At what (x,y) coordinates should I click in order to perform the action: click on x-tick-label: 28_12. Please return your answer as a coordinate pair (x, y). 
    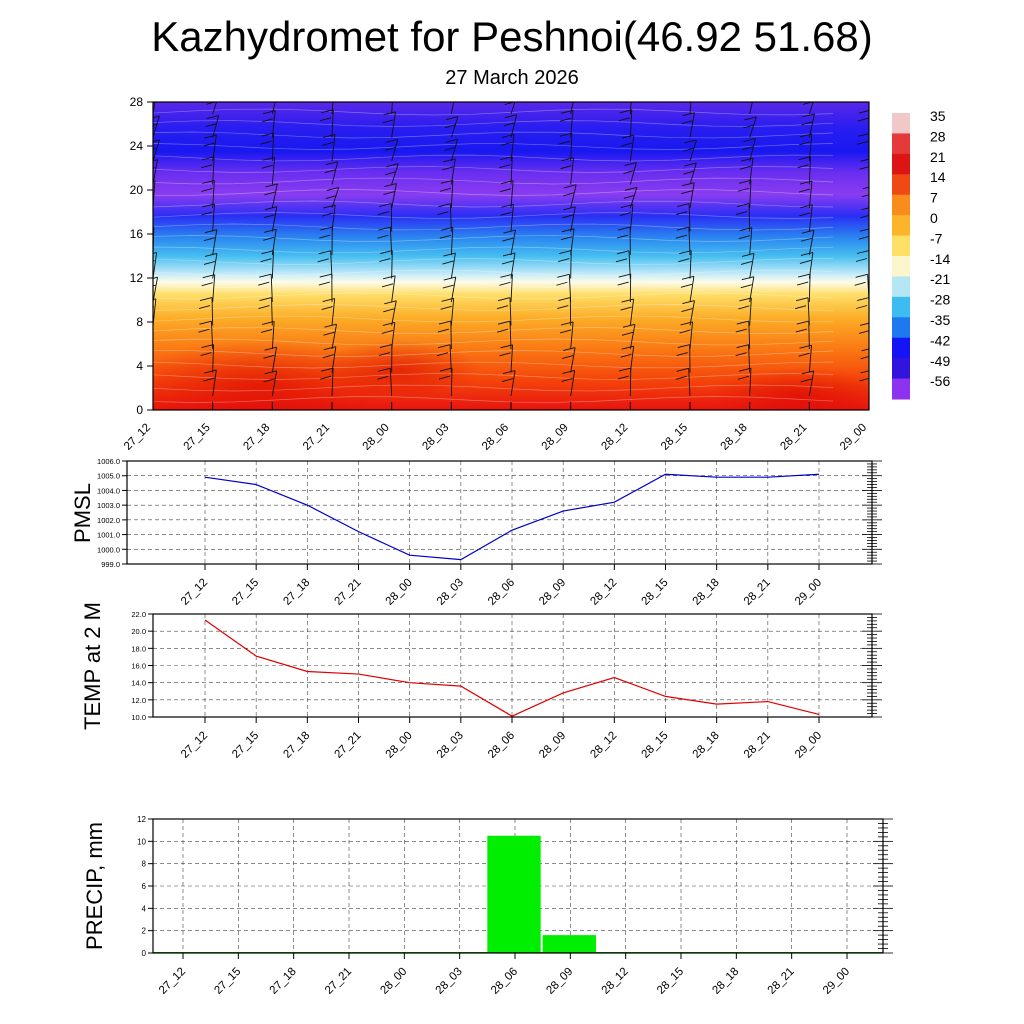
    Looking at the image, I should click on (615, 981).